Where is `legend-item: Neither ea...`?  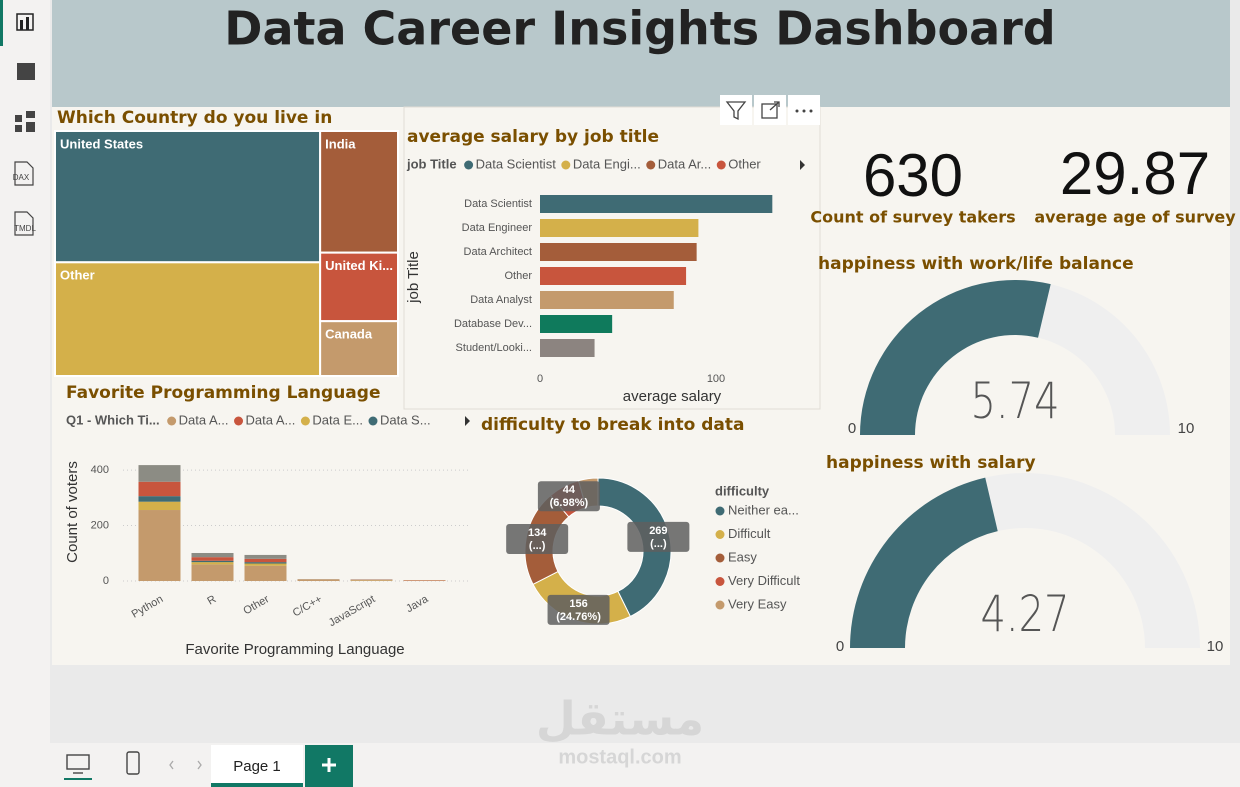
legend-item: Neither ea... is located at coordinates (763, 509).